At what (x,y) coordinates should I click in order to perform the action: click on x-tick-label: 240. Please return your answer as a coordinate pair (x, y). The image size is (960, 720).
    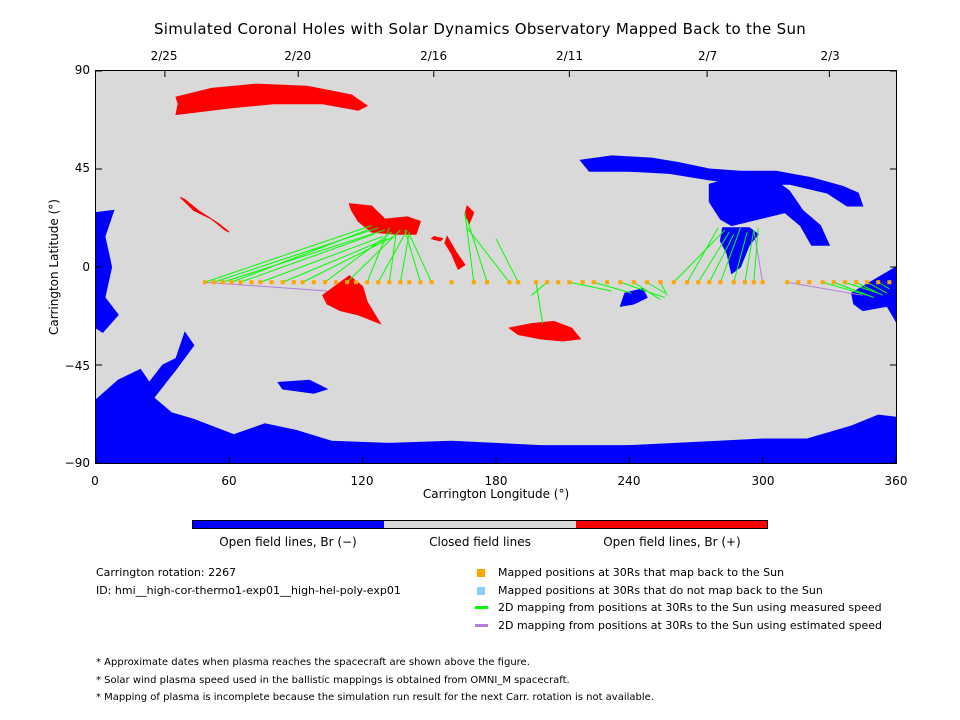
    Looking at the image, I should click on (629, 481).